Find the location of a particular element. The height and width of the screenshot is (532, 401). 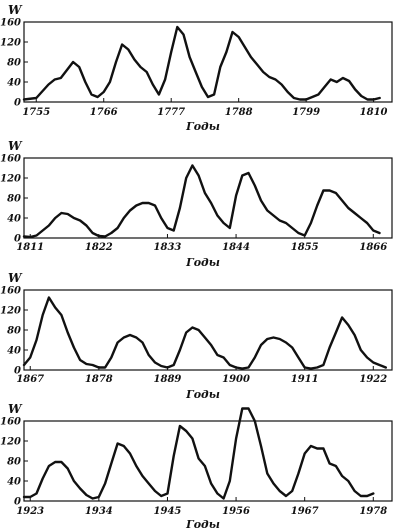

x-tick-label: 1934 is located at coordinates (99, 511).